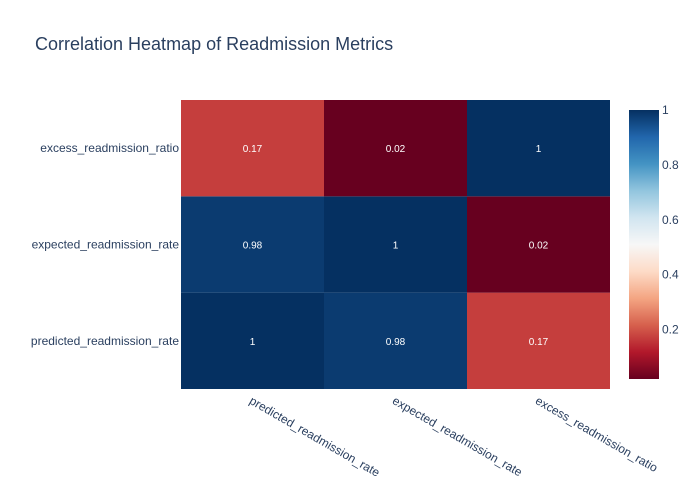 Image resolution: width=700 pixels, height=500 pixels. I want to click on colorbar: 0.2 0.4 0.6 0.8 1, so click(654, 241).